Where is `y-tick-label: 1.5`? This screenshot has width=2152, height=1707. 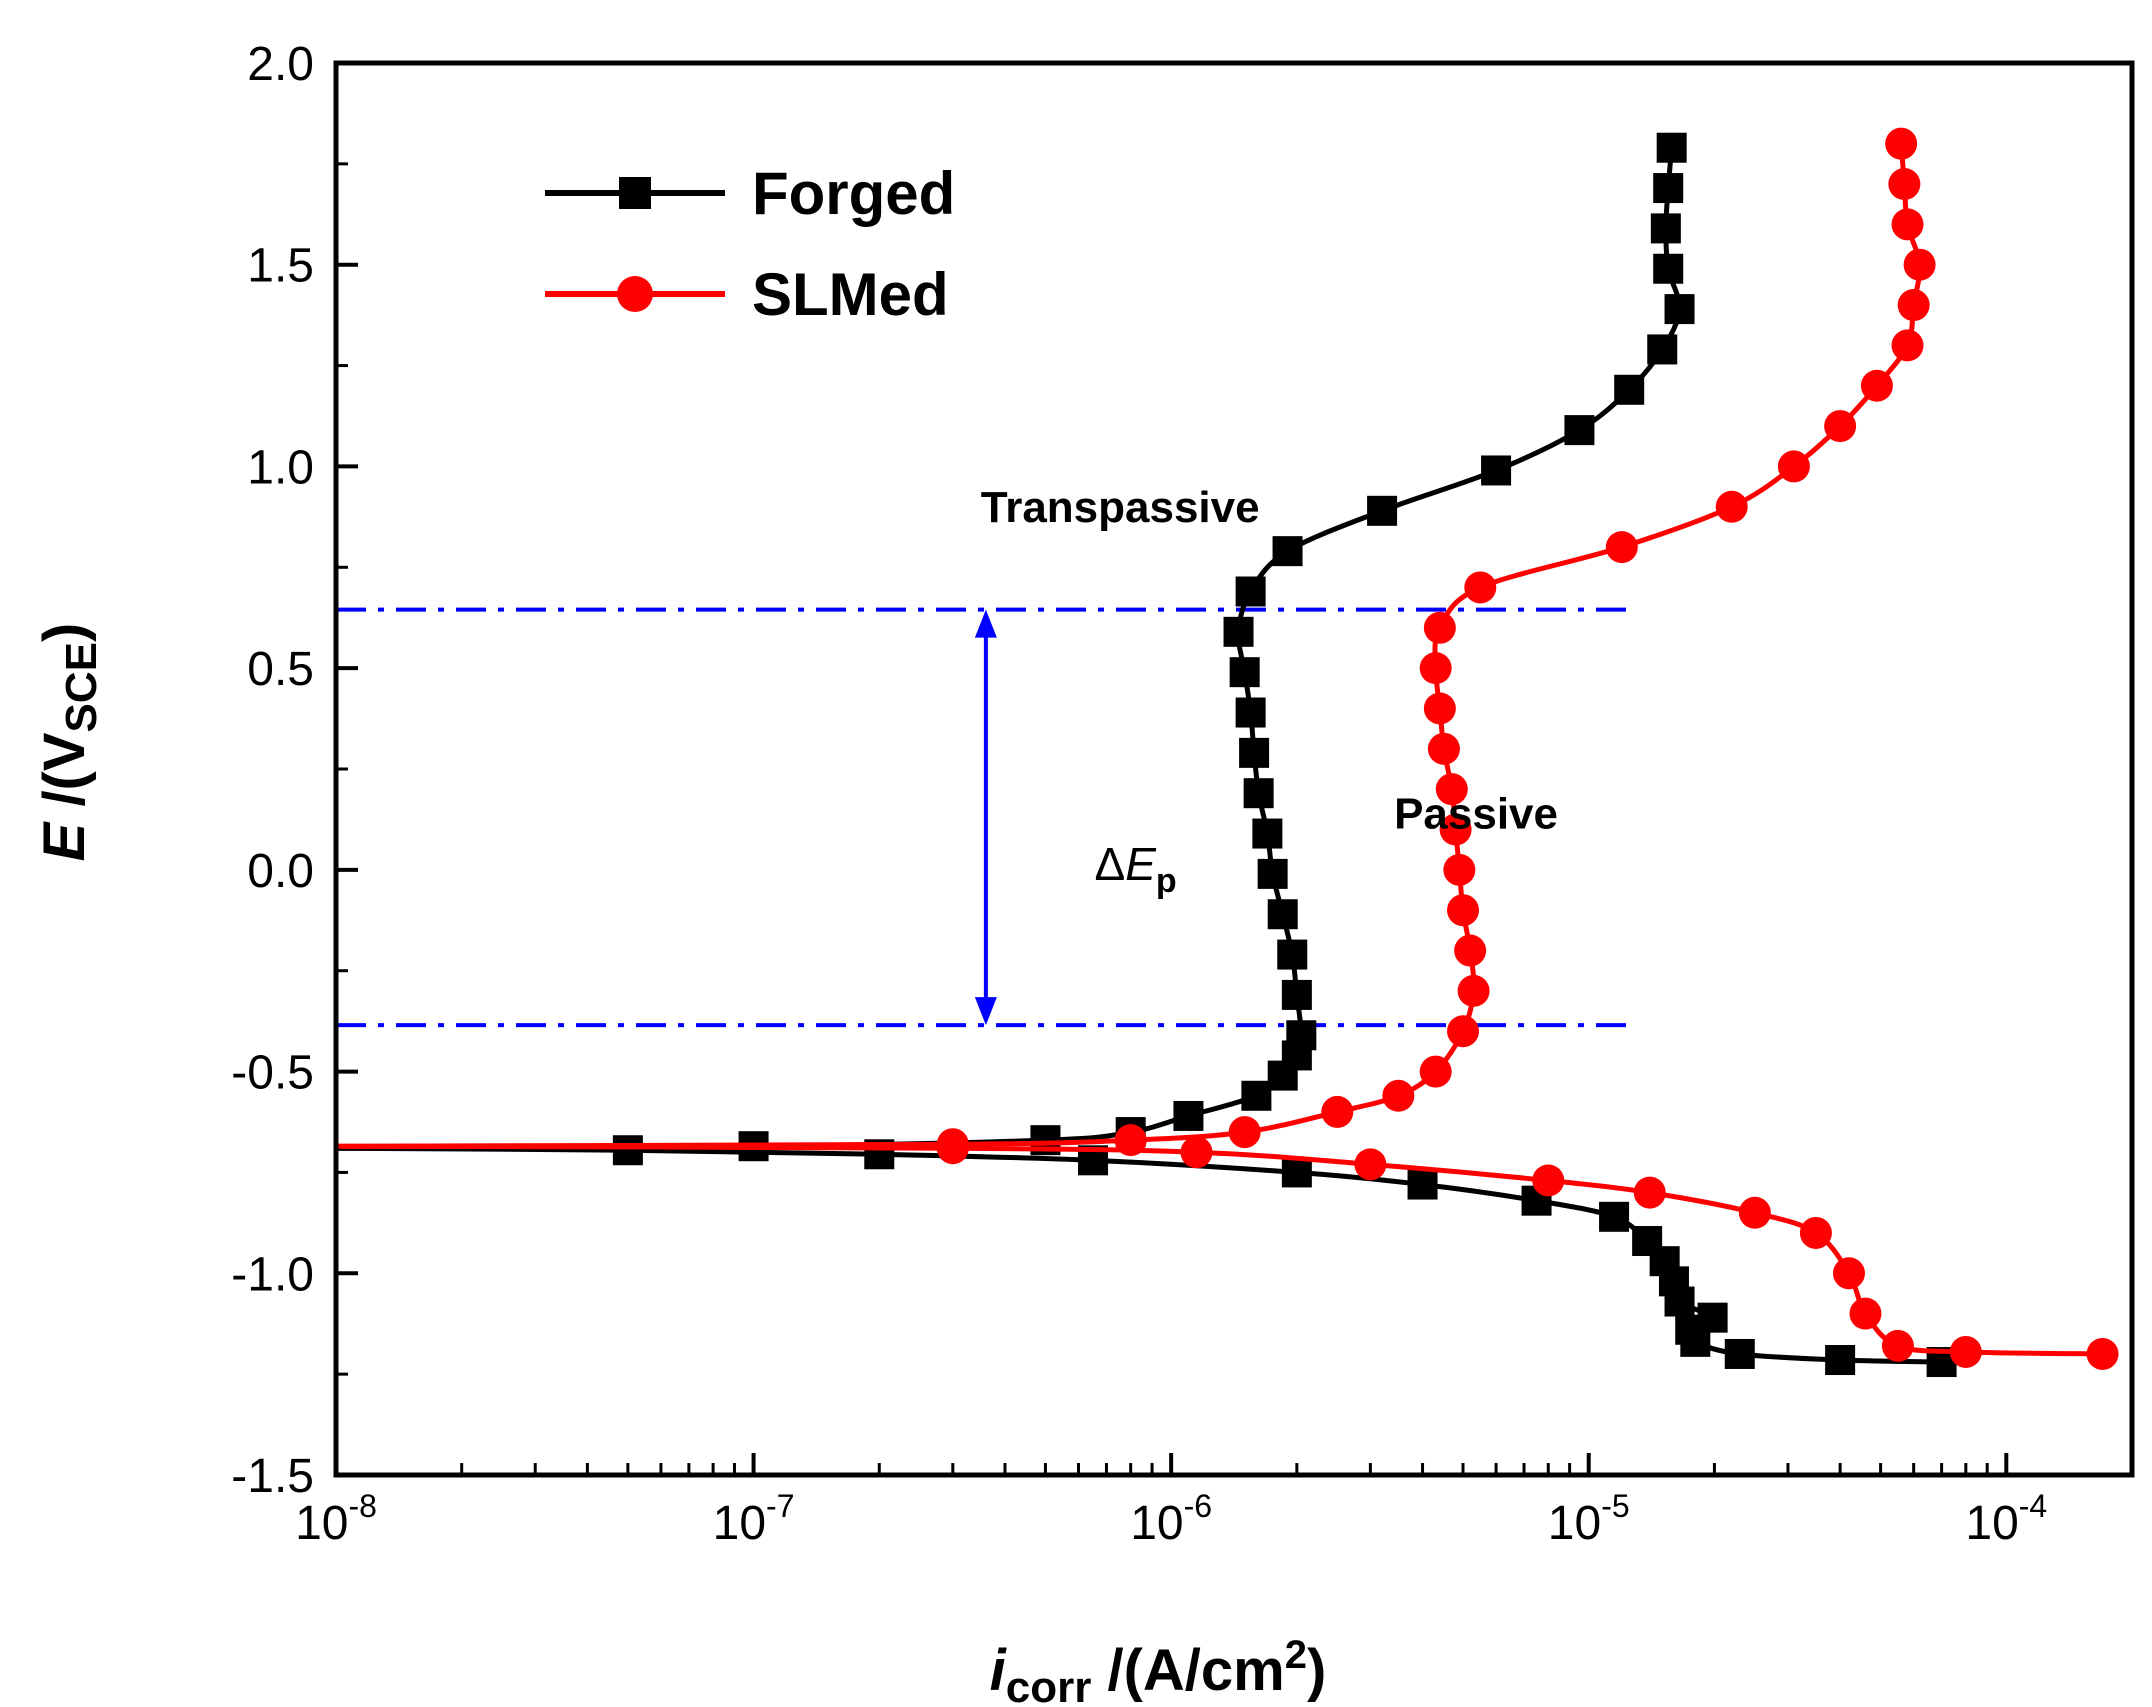
y-tick-label: 1.5 is located at coordinates (280, 266).